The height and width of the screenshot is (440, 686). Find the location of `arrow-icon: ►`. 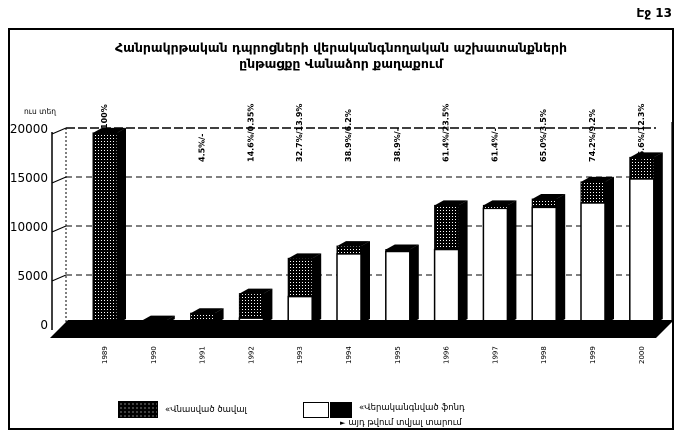

arrow-icon: ► is located at coordinates (343, 423).